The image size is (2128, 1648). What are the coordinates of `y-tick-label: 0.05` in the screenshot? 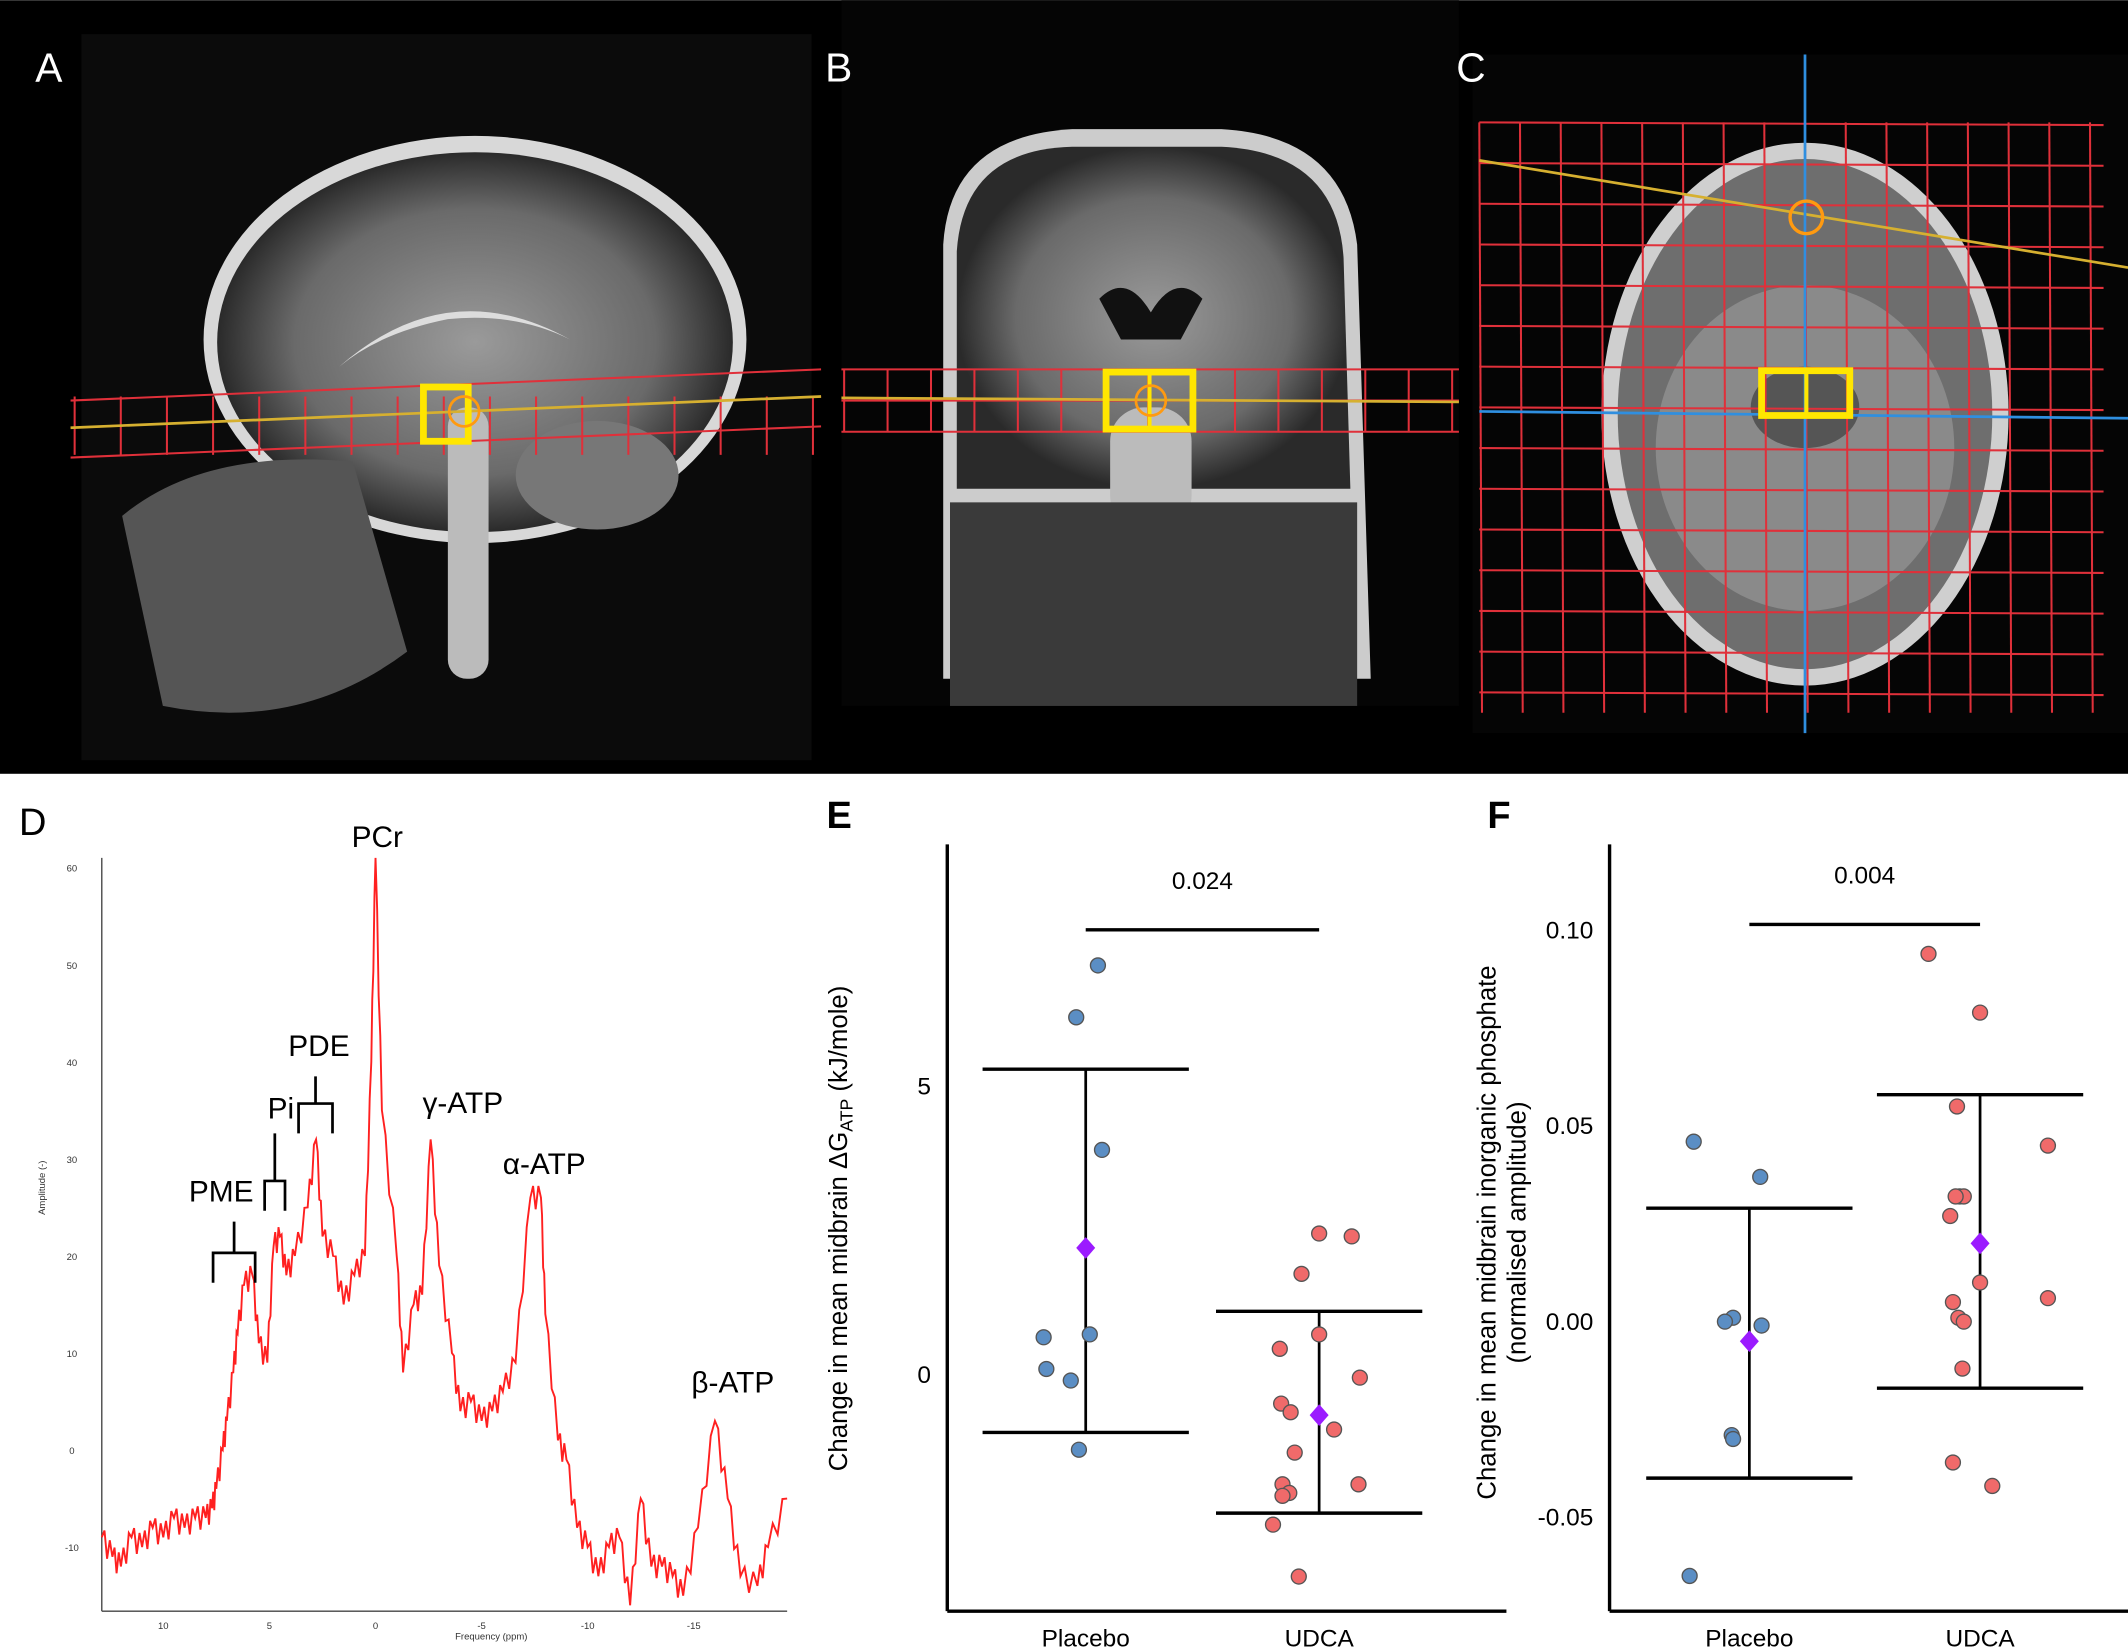 It's located at (1570, 1126).